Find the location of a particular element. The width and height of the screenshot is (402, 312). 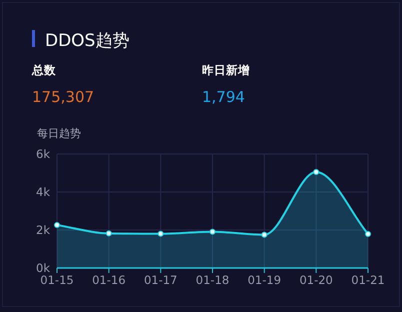

y-tick-label: 6k is located at coordinates (43, 154).